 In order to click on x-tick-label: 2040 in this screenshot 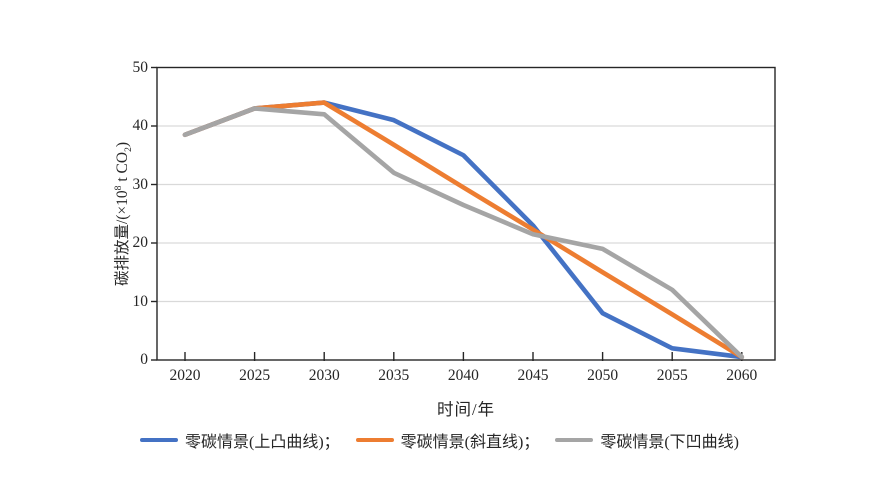, I will do `click(463, 375)`.